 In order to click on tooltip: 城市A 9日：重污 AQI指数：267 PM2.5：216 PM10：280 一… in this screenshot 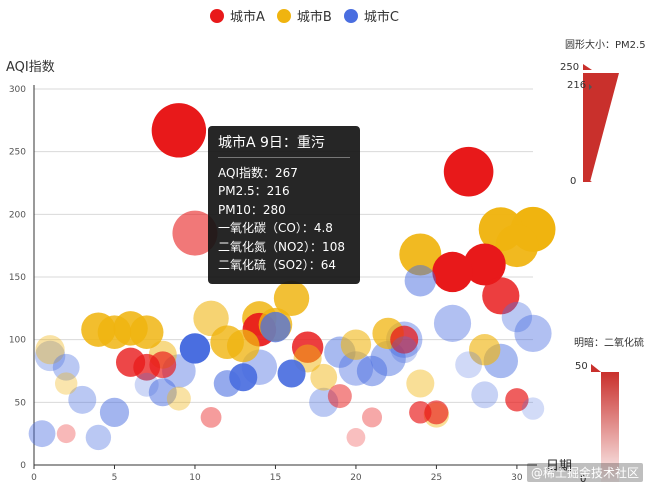, I will do `click(284, 205)`.